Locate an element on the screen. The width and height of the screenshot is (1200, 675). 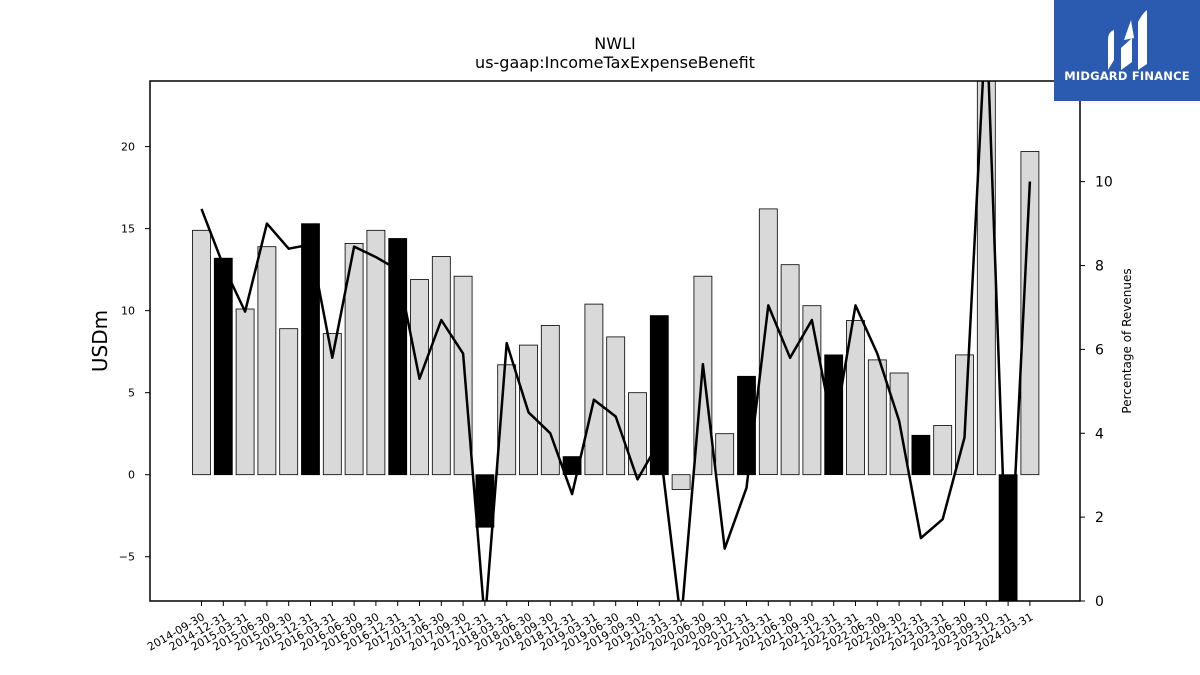
logo: MIDGARD FINANCE is located at coordinates (1127, 50).